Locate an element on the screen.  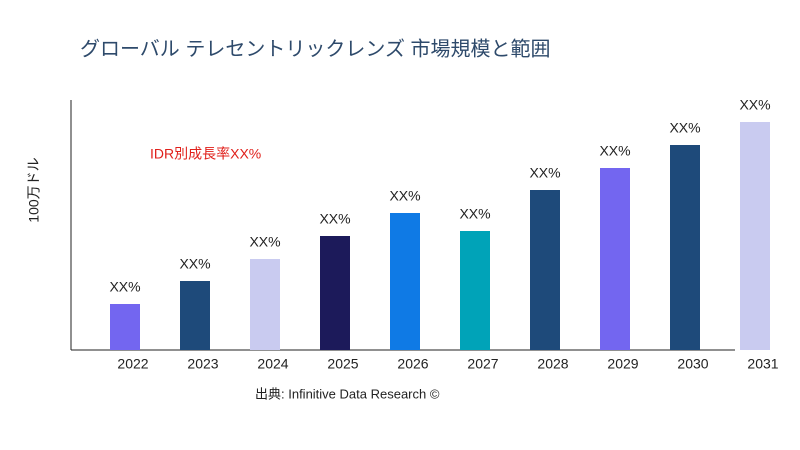
y-axis-label: 100万ドル is located at coordinates (34, 189).